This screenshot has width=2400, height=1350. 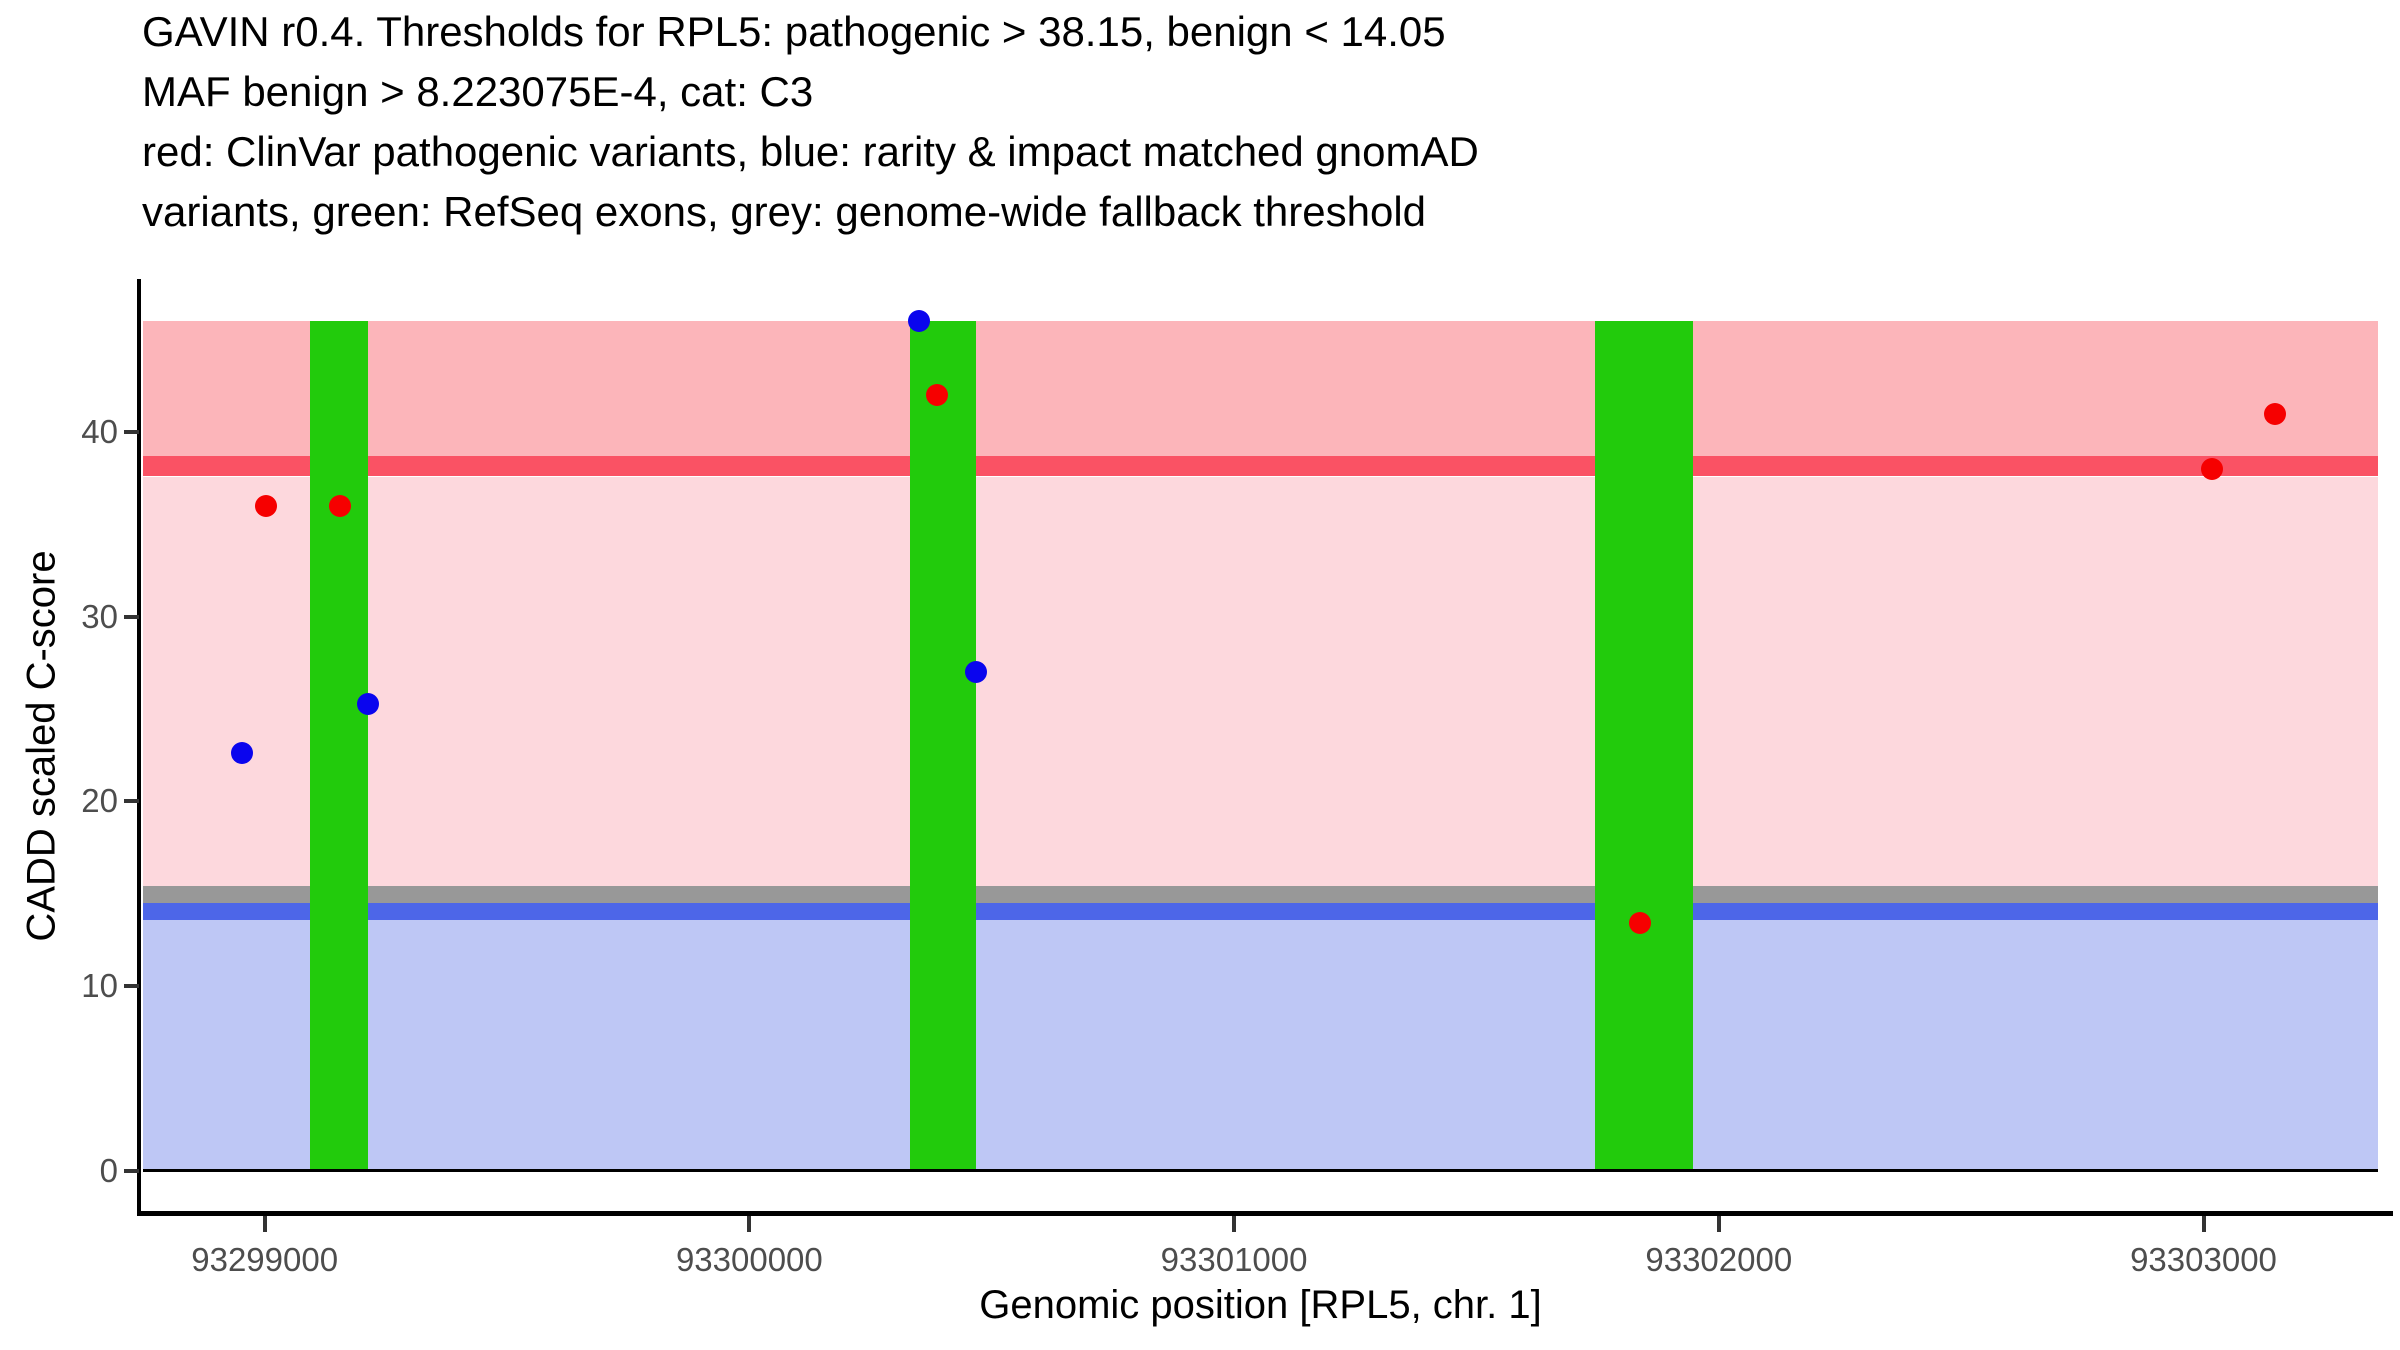 What do you see at coordinates (1234, 1259) in the screenshot?
I see `x-tick-label: 93301000` at bounding box center [1234, 1259].